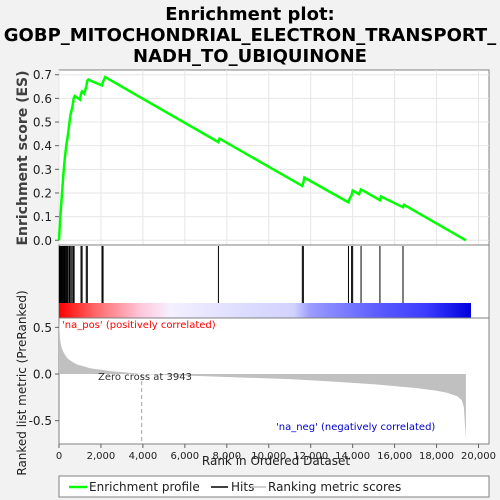  Describe the element at coordinates (226, 456) in the screenshot. I see `x-tick-label: 8,000` at that location.